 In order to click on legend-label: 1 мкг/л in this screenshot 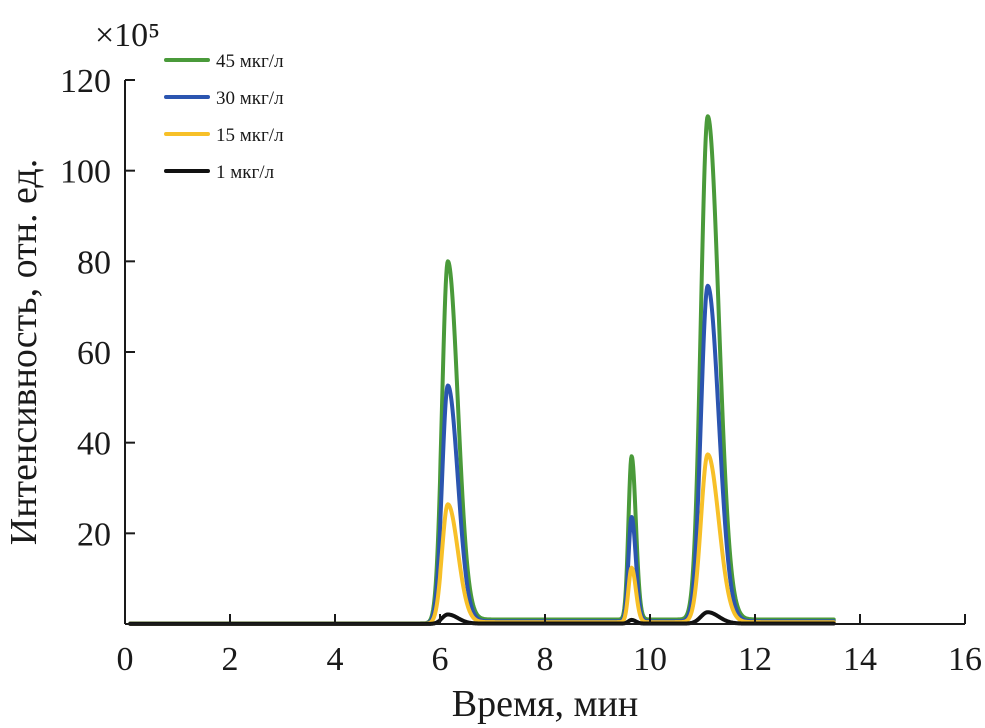, I will do `click(245, 172)`.